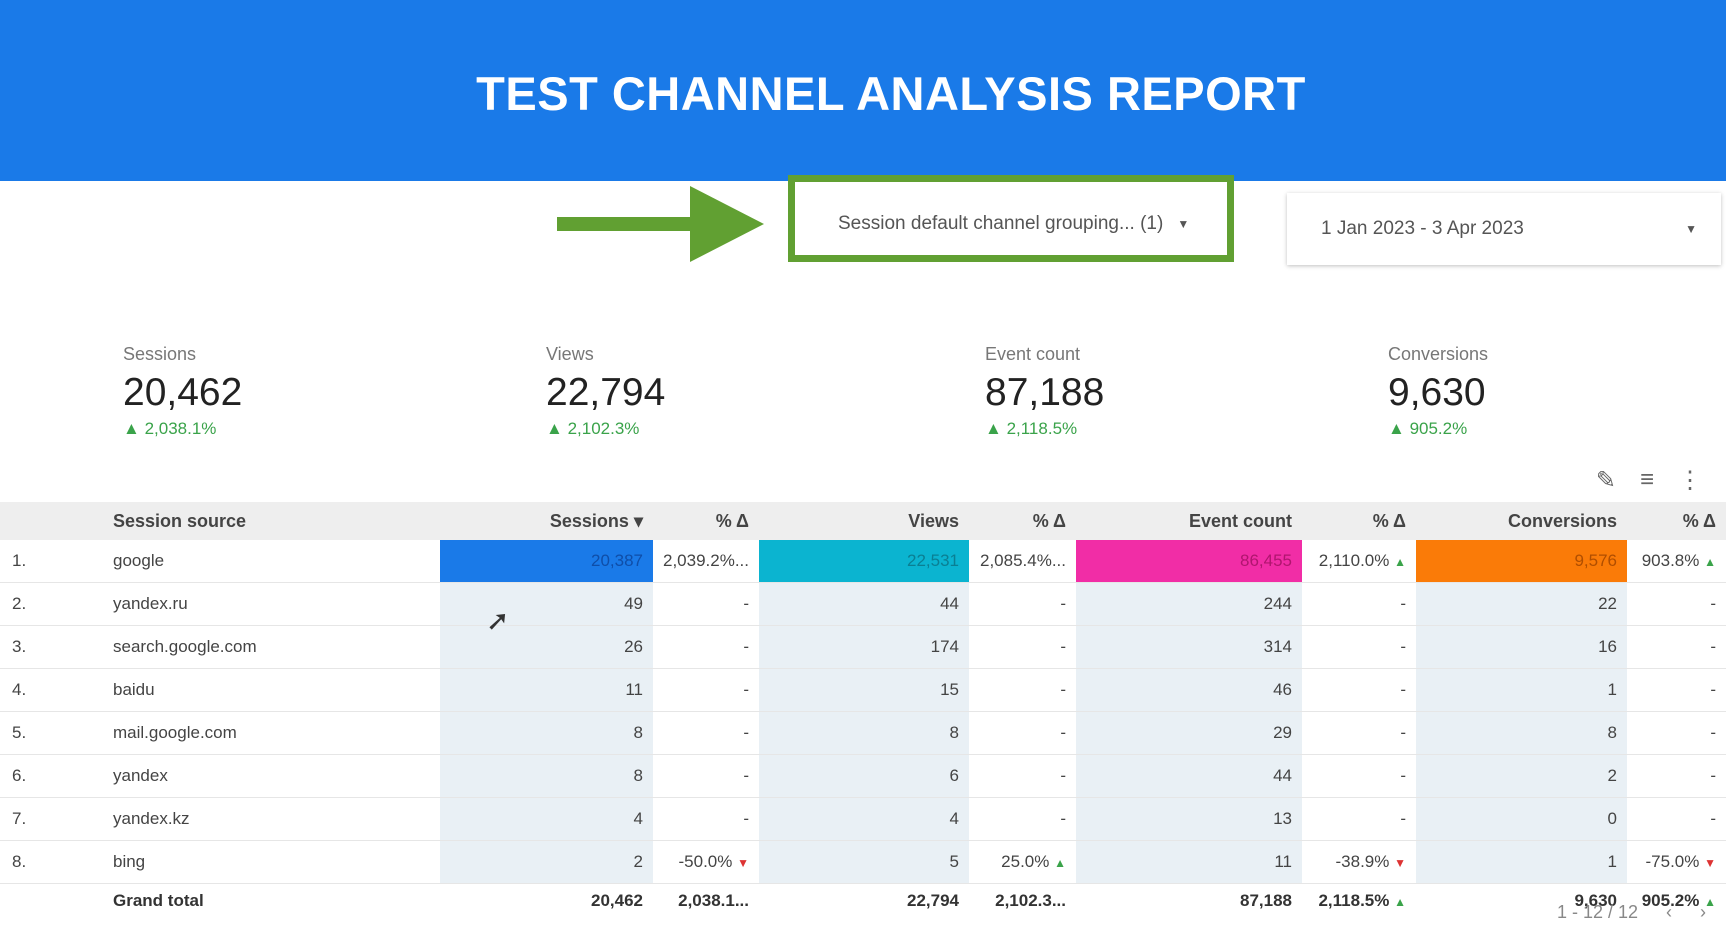 This screenshot has height=936, width=1726. I want to click on date-range-picker: 1 Jan 2023 - 3 Apr 2023 ▼, so click(1504, 229).